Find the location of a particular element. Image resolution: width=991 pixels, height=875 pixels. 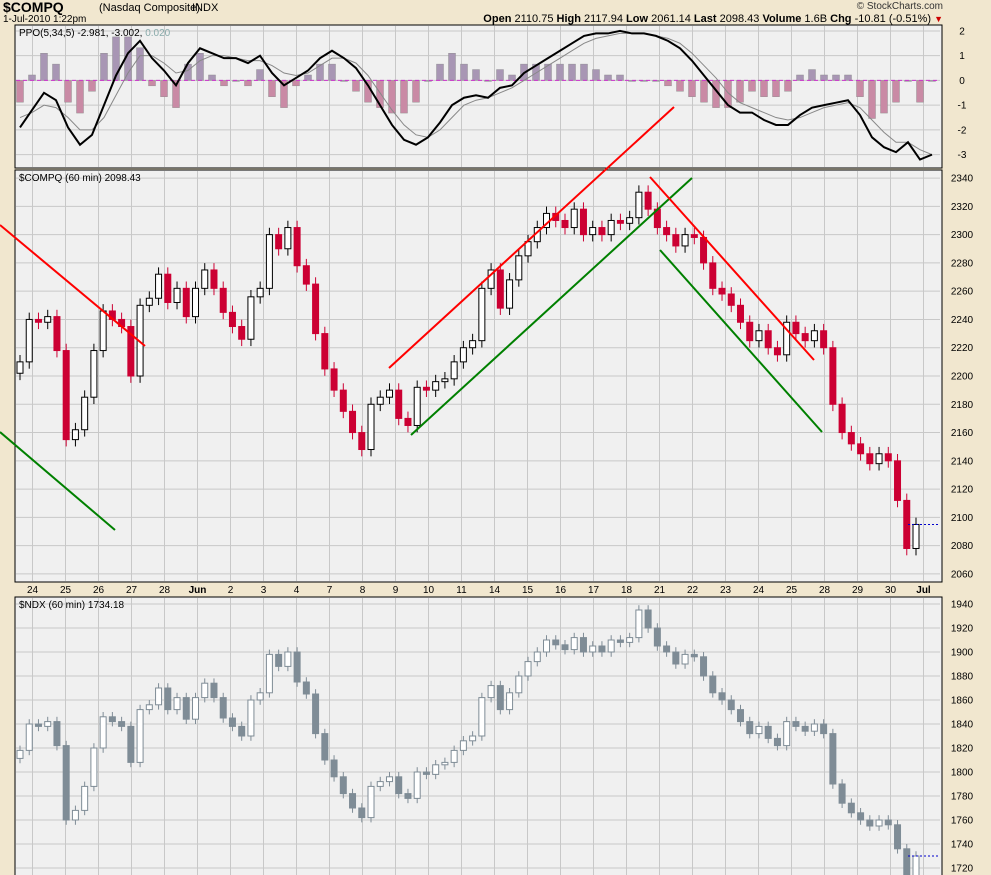

date-tick-label: Jul is located at coordinates (923, 590).